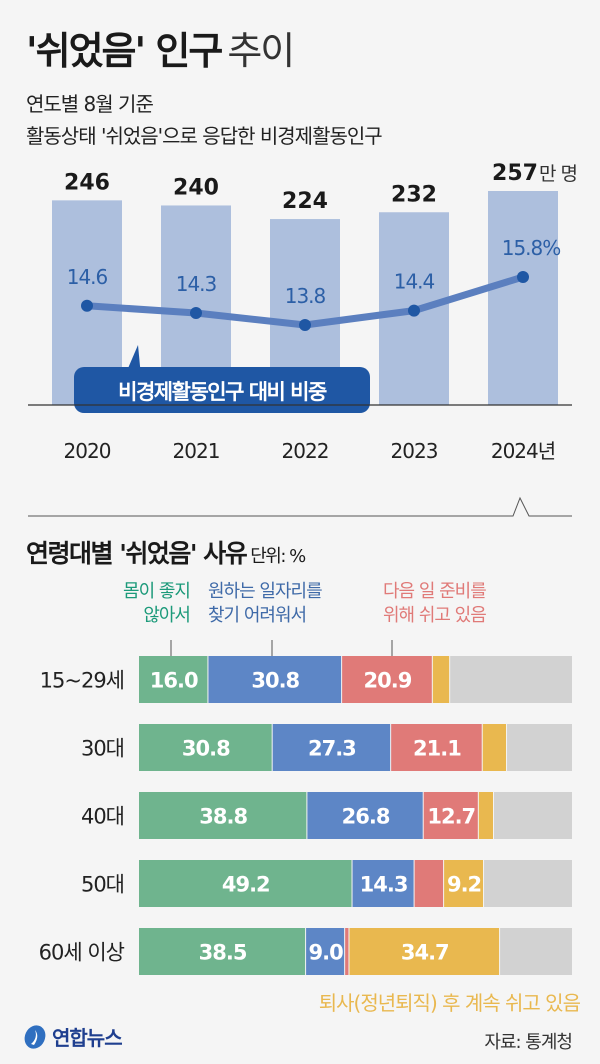 This screenshot has width=600, height=1064. I want to click on bar-value-label: 232, so click(414, 194).